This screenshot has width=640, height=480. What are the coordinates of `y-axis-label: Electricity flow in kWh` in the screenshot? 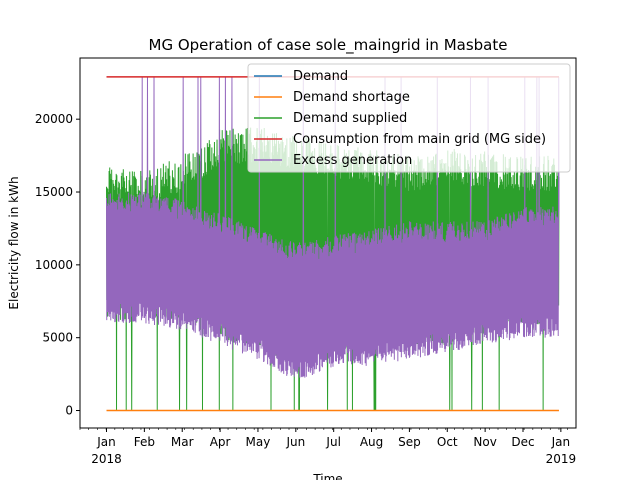 It's located at (14, 242).